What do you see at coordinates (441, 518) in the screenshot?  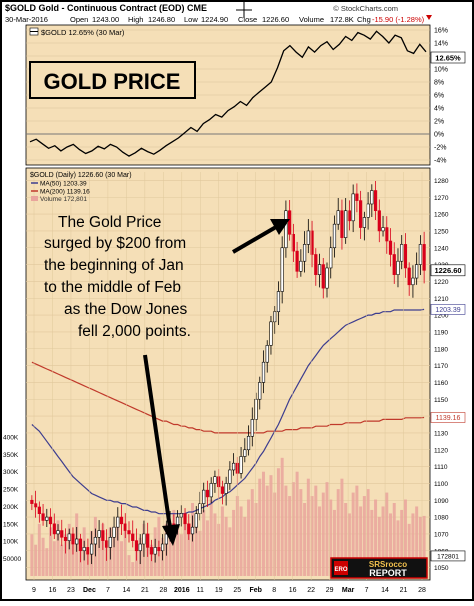 I see `price-y-tick-label: 1080` at bounding box center [441, 518].